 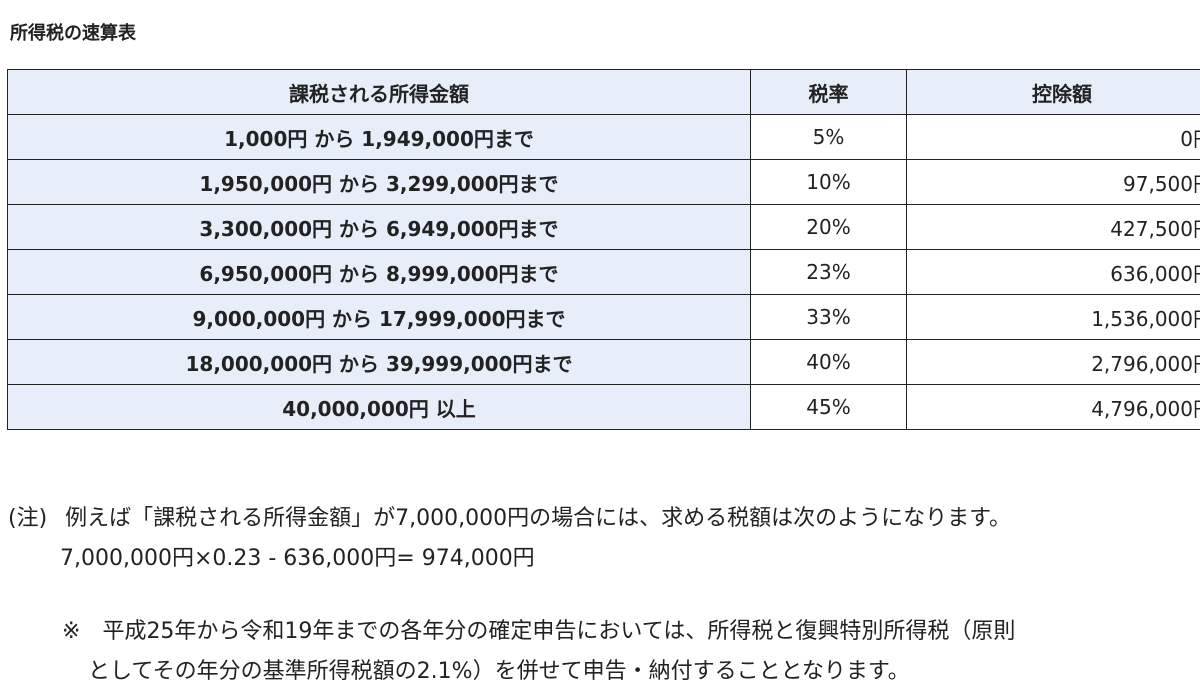 I want to click on tax-rate-cell: 5%, so click(x=828, y=137).